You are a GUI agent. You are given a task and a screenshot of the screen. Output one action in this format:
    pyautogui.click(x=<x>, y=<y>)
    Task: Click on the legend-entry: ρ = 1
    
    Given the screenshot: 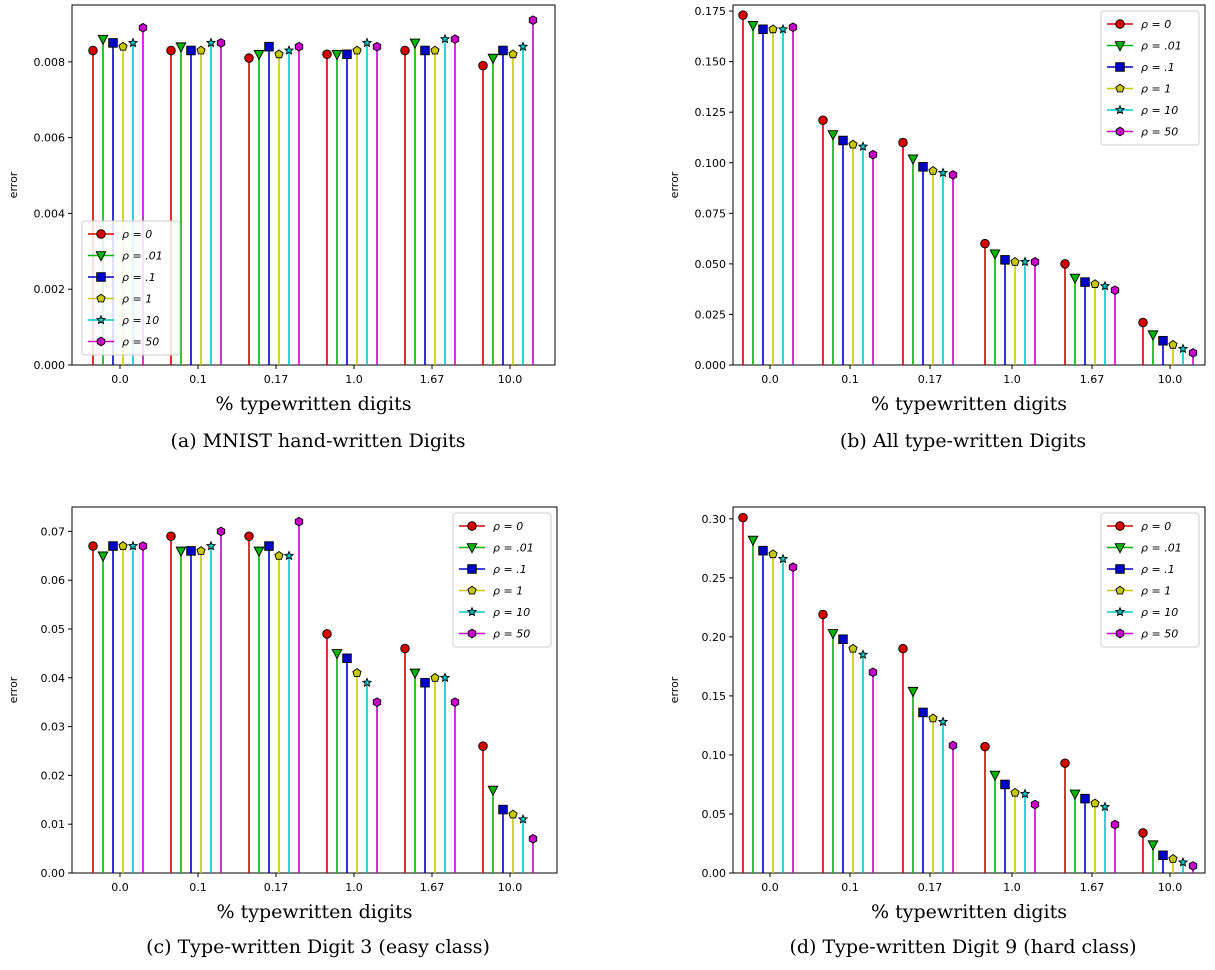 What is the action you would take?
    pyautogui.click(x=1139, y=591)
    